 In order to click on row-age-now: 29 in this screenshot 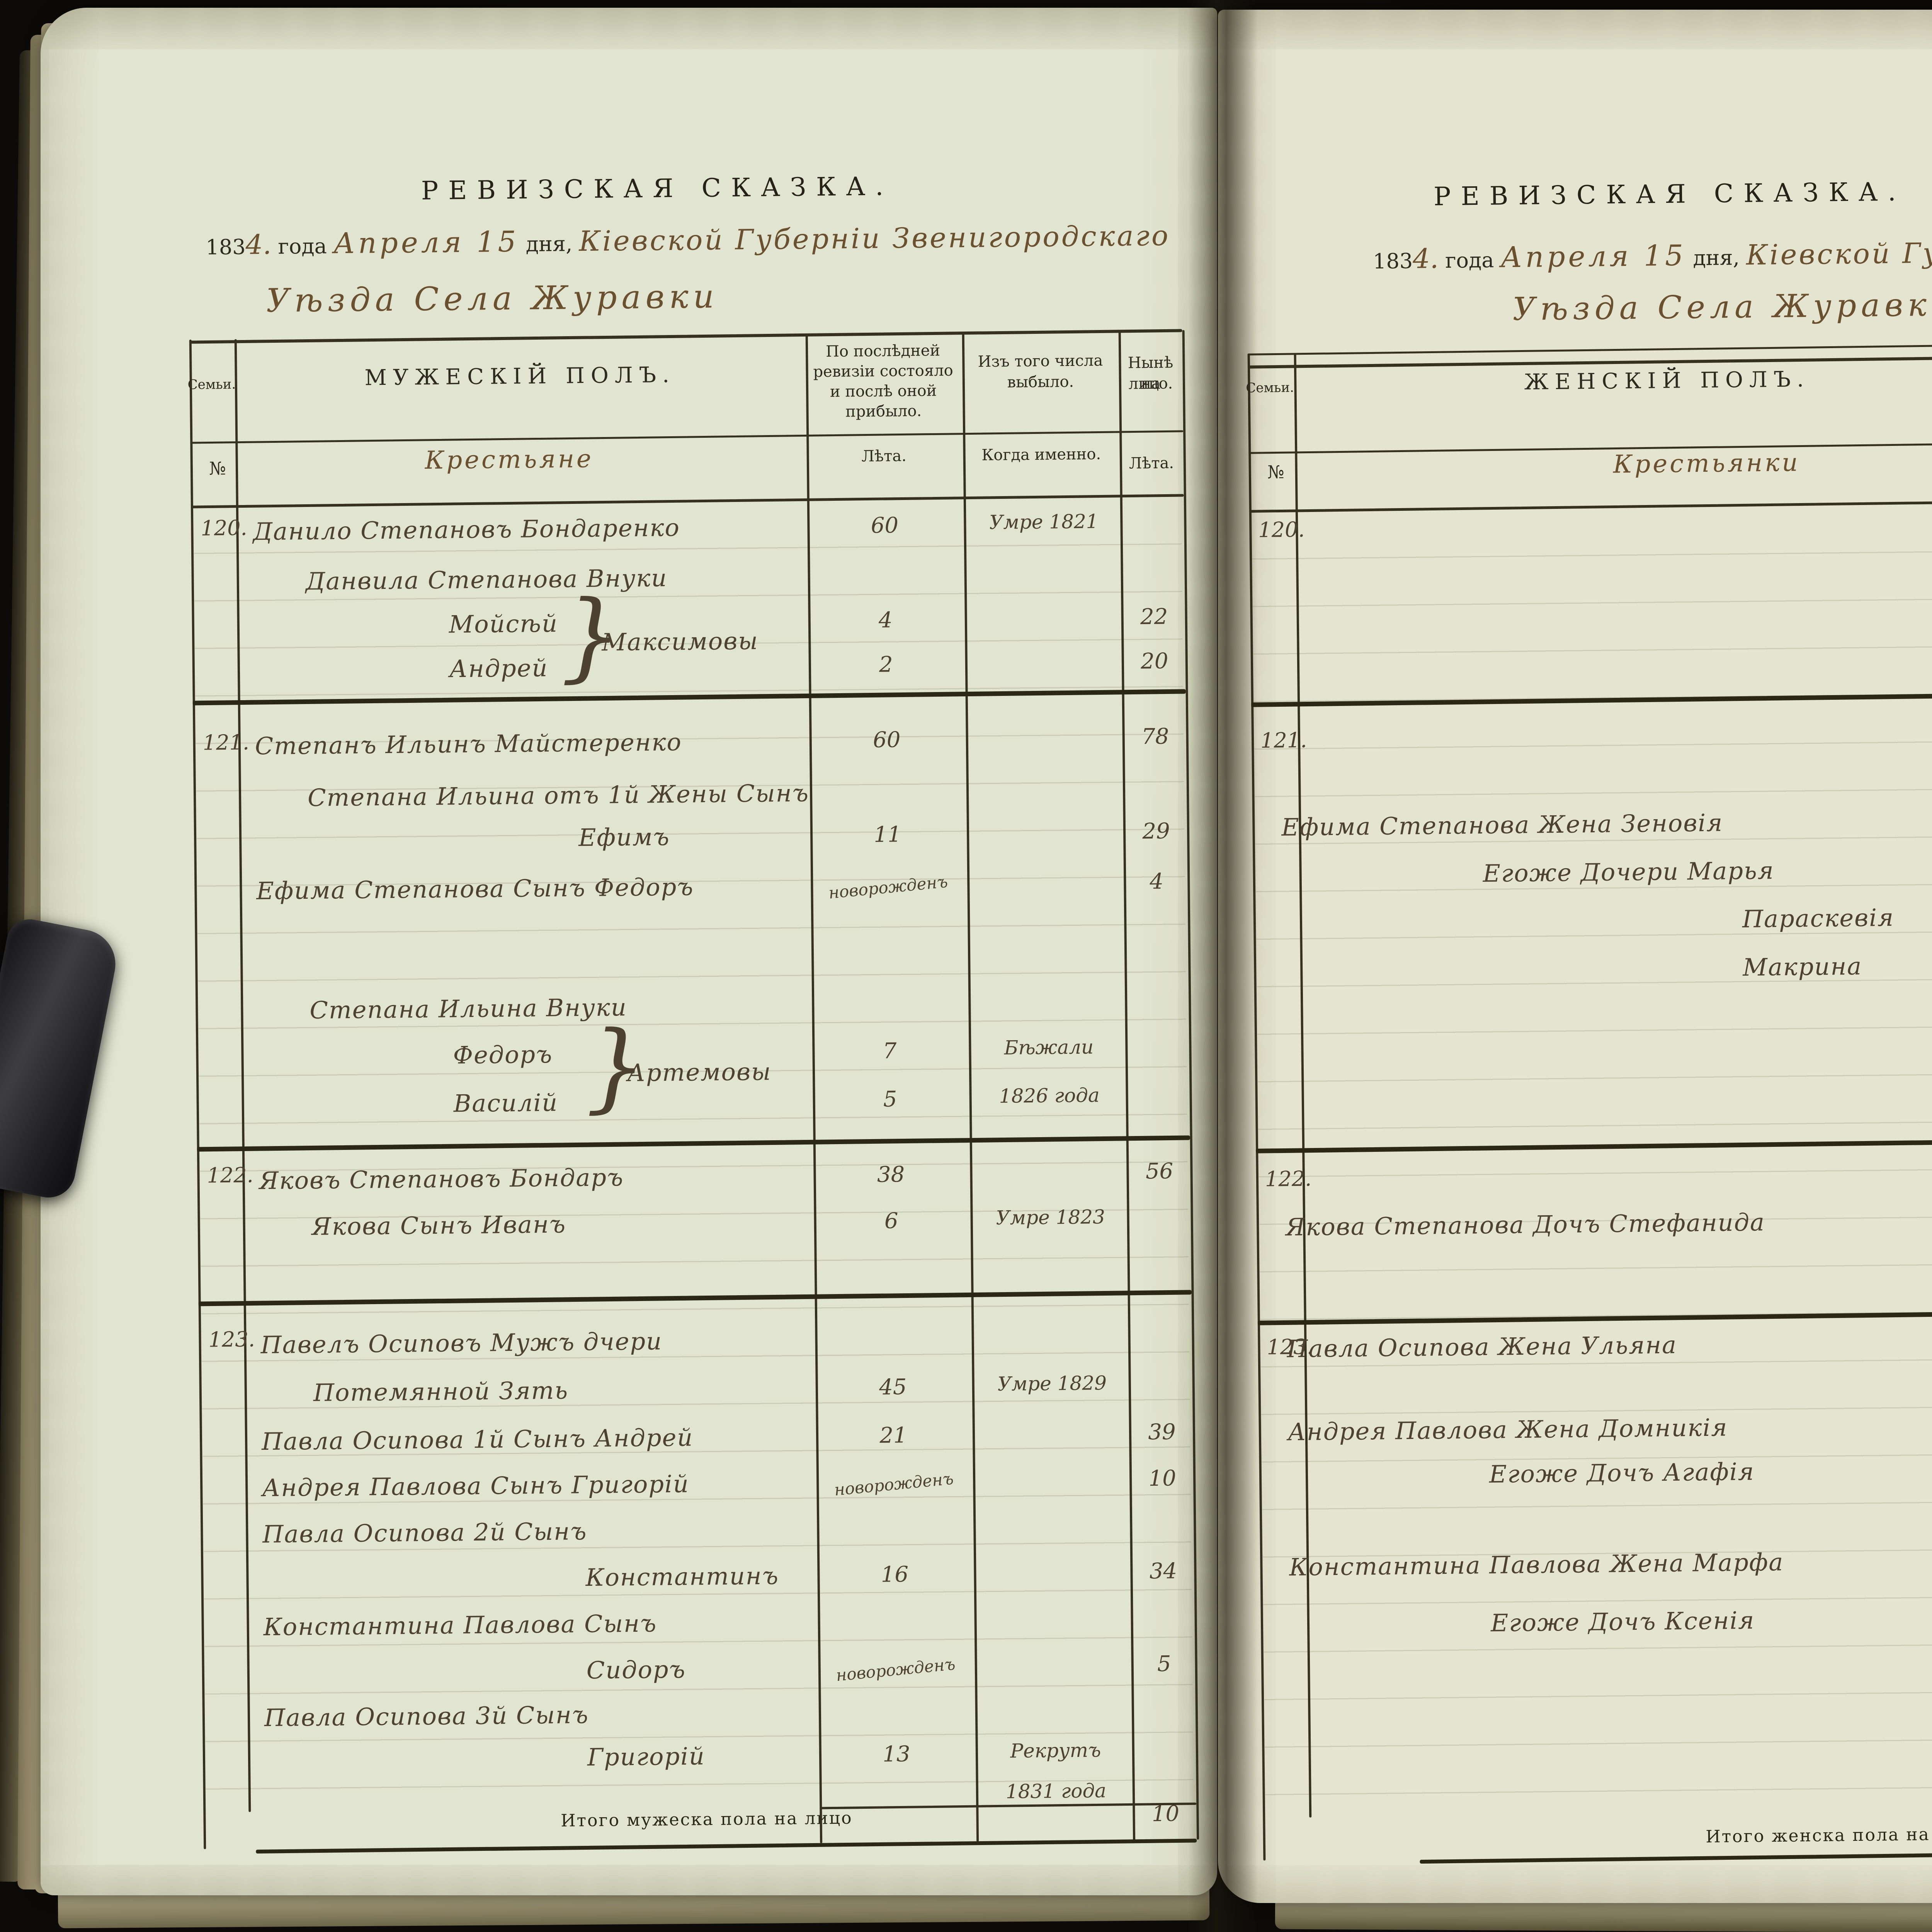, I will do `click(1156, 831)`.